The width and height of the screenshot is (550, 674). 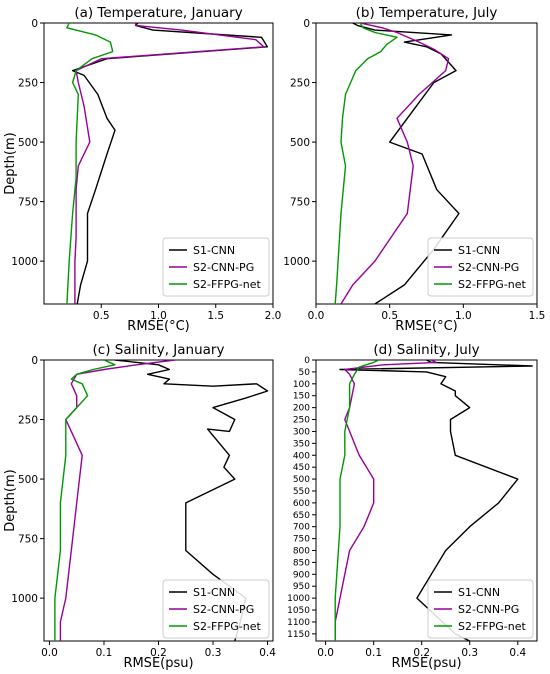 What do you see at coordinates (301, 385) in the screenshot?
I see `y-tick-label: 100` at bounding box center [301, 385].